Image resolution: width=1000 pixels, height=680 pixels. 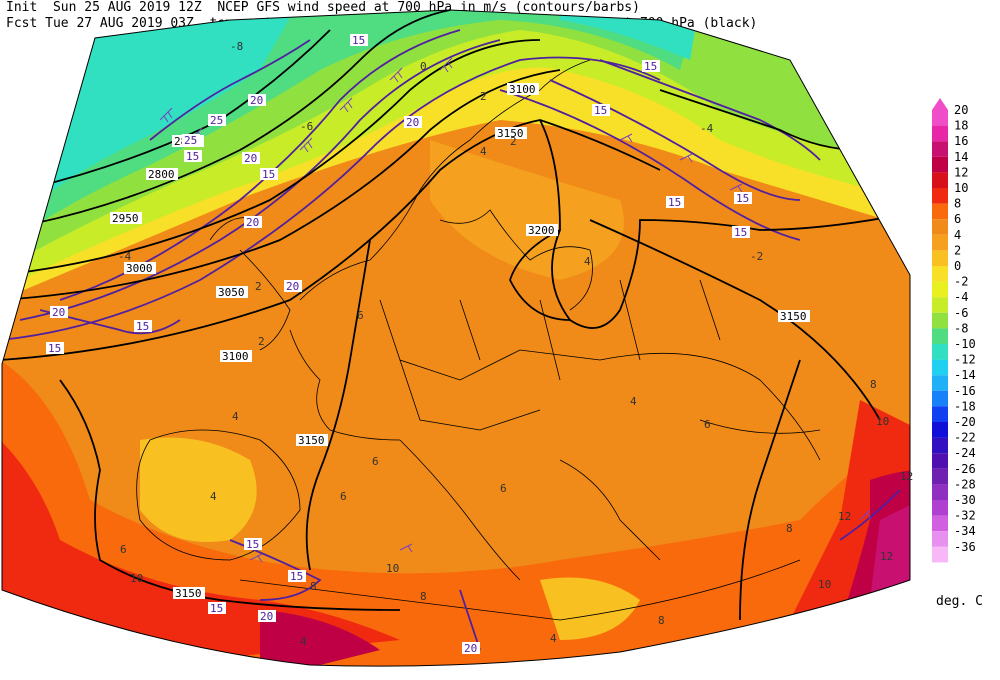 I want to click on colorbar-label: -22, so click(x=965, y=438).